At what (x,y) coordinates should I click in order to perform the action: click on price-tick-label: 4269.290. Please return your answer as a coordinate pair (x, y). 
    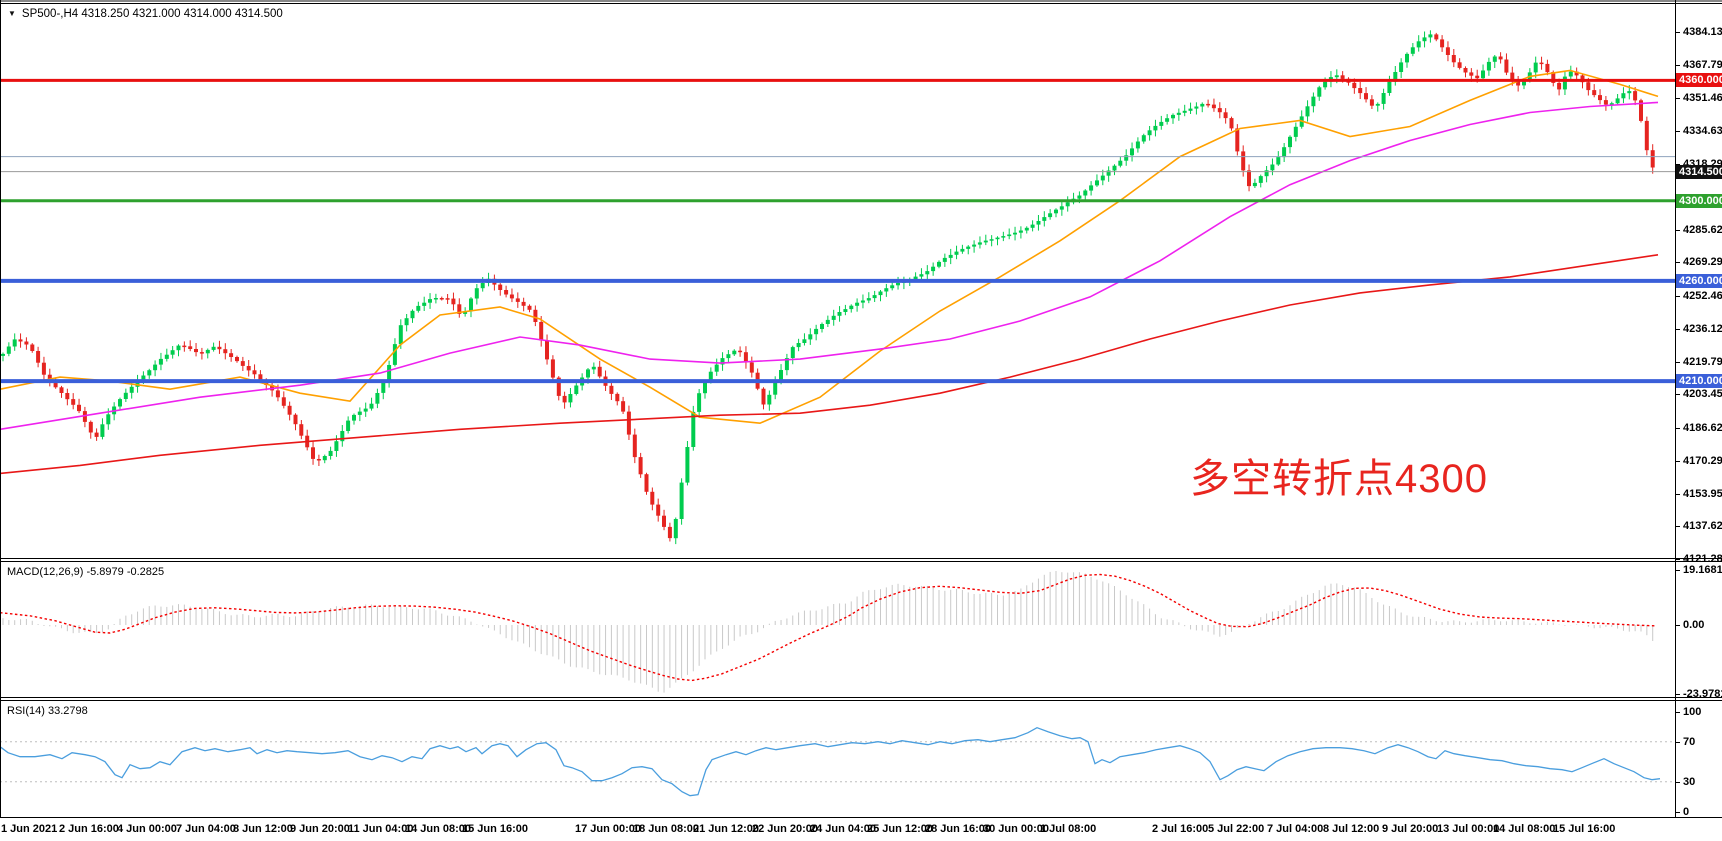
    Looking at the image, I should click on (1702, 262).